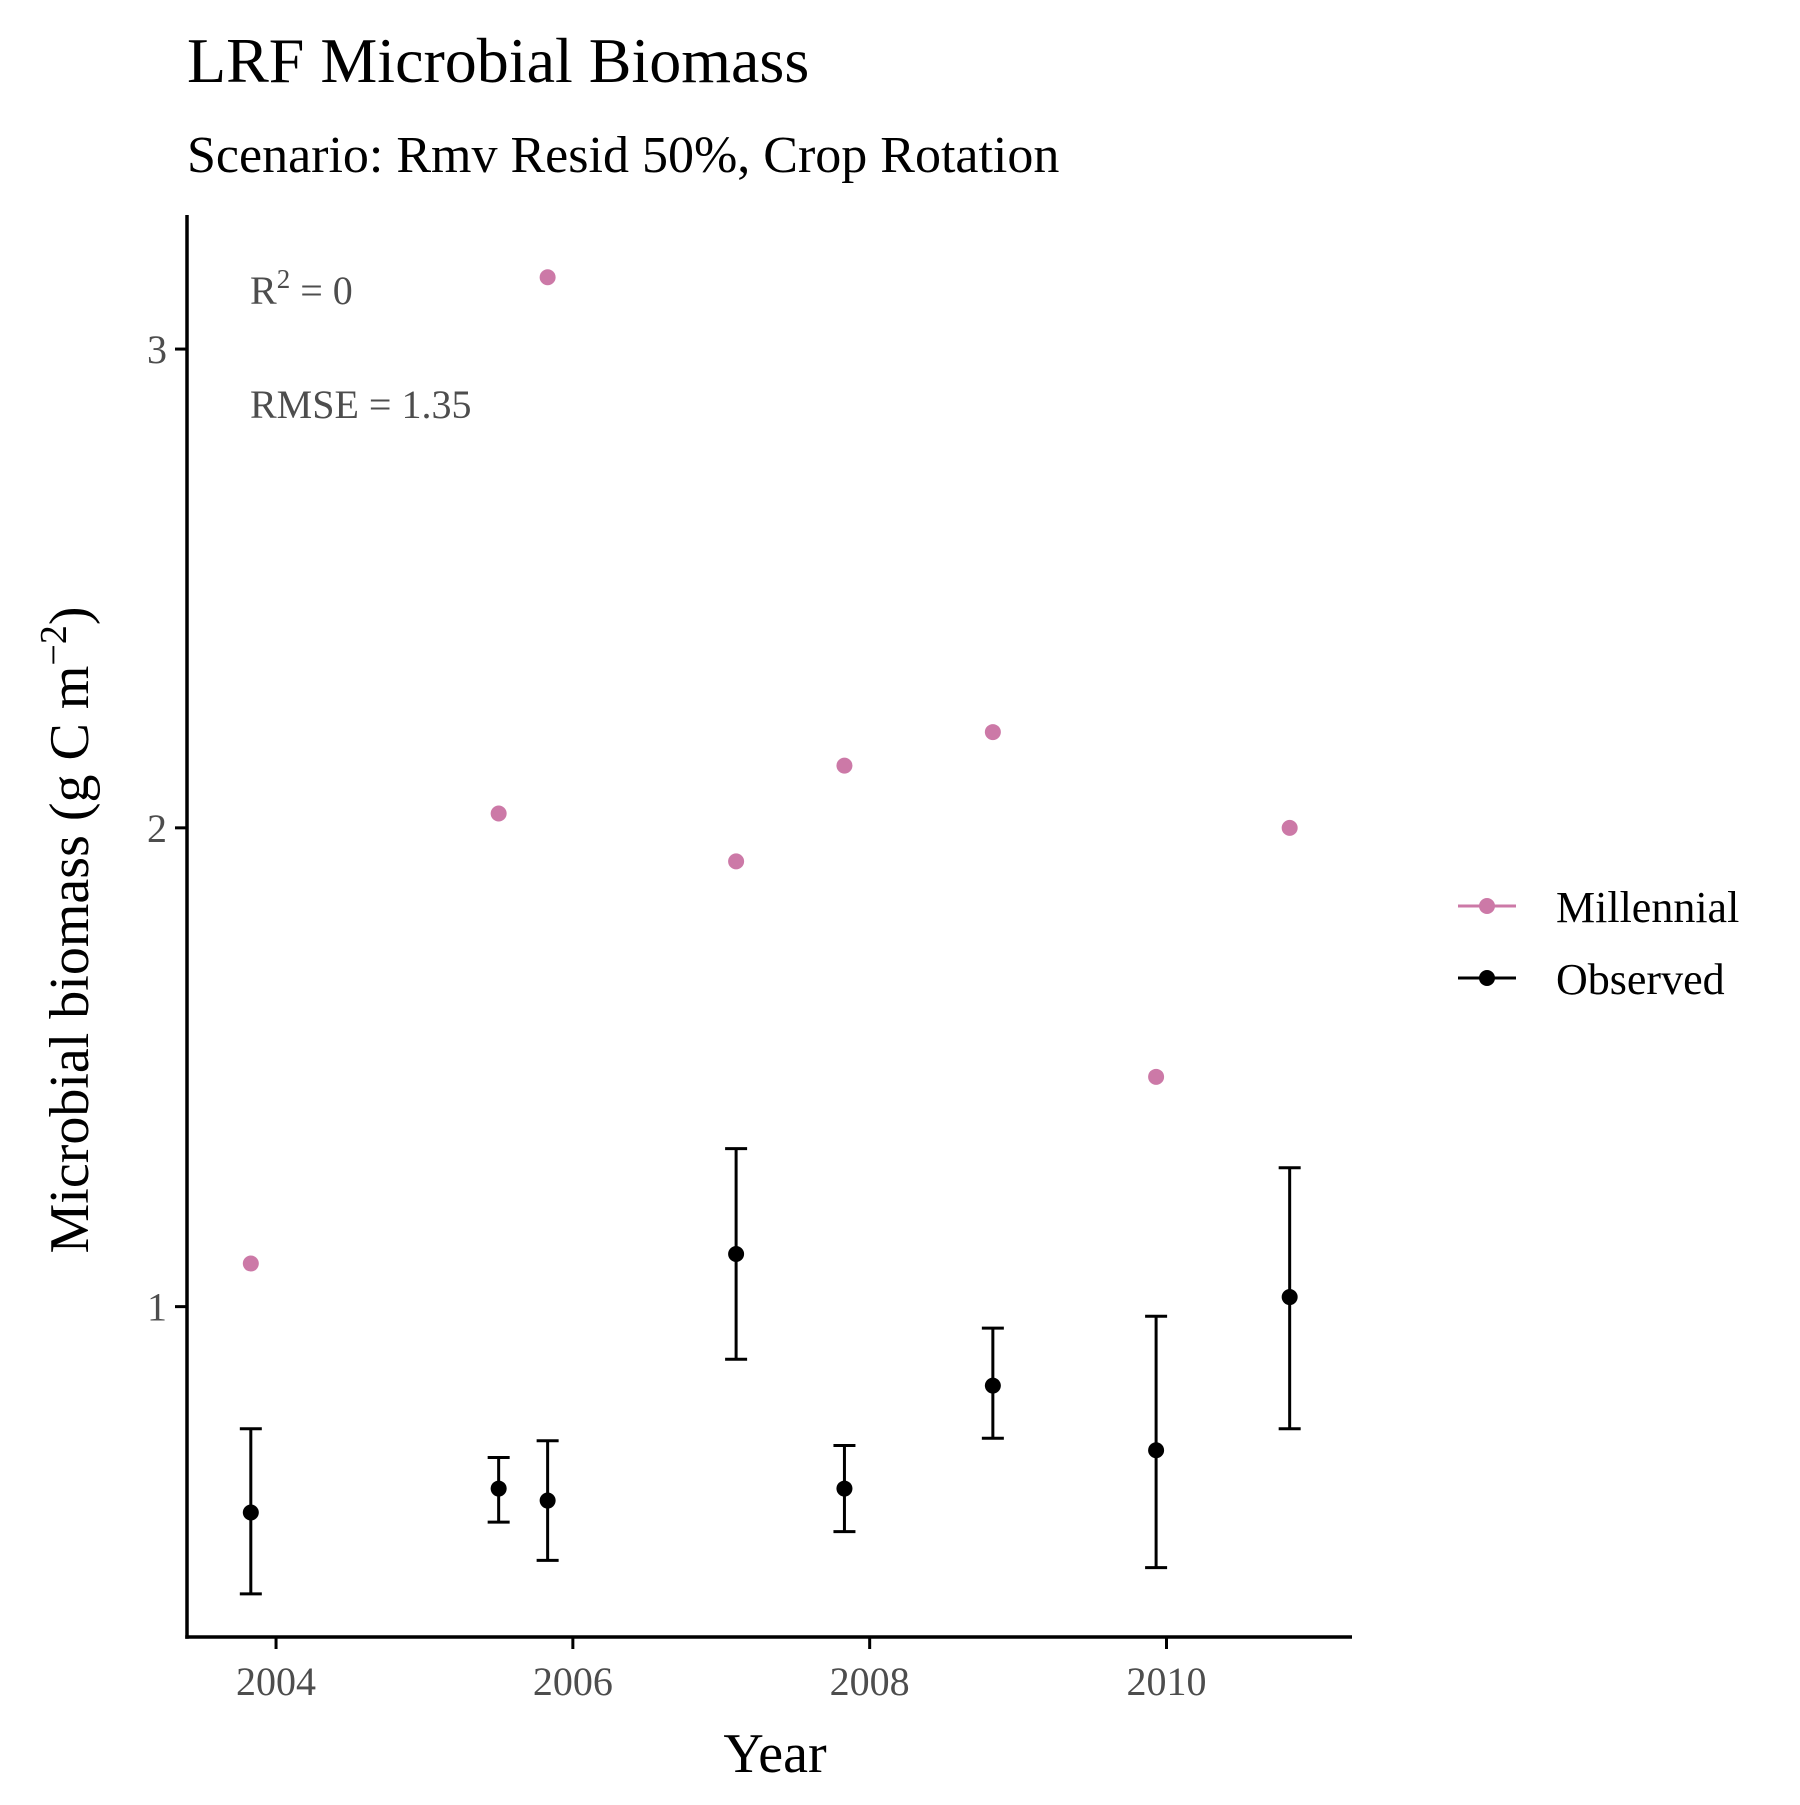 The height and width of the screenshot is (1805, 1800). I want to click on legend: Millennial Observed, so click(1598, 943).